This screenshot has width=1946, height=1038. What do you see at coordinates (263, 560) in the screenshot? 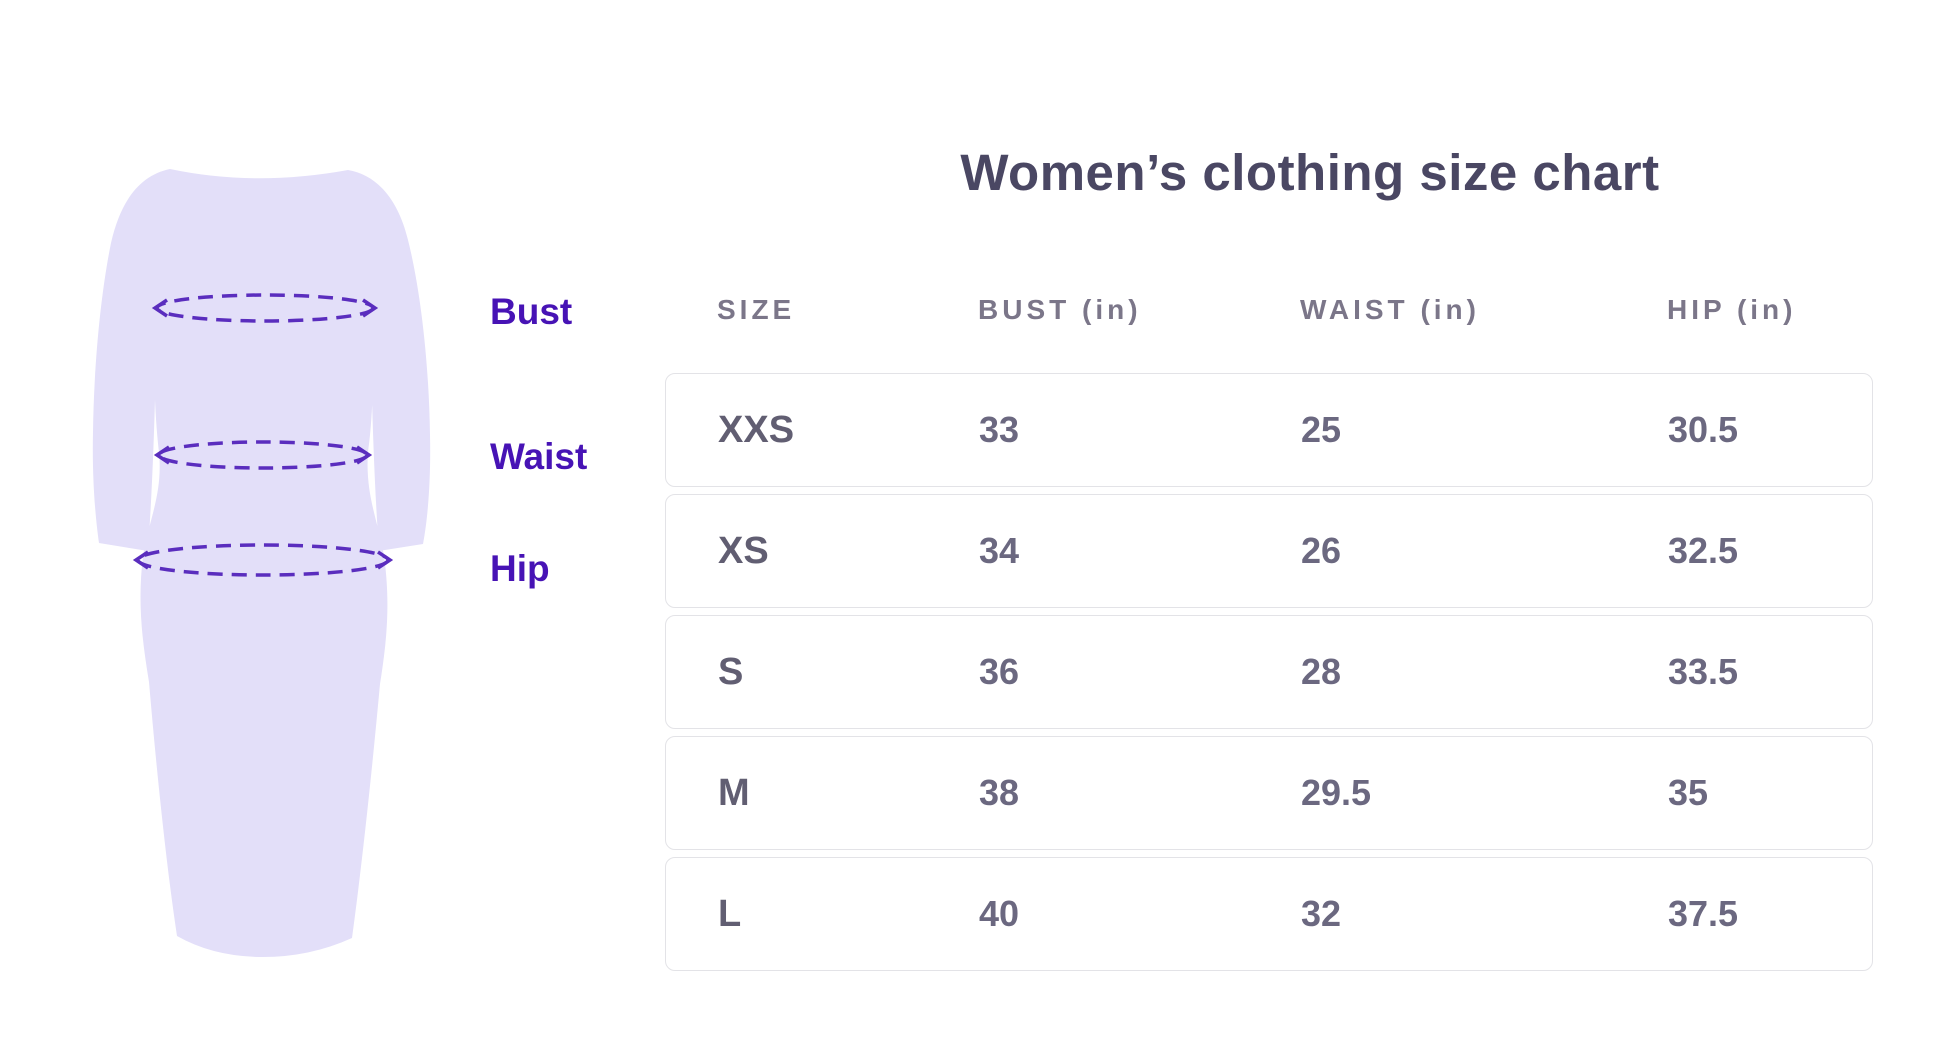
I see `hip-measure-line` at bounding box center [263, 560].